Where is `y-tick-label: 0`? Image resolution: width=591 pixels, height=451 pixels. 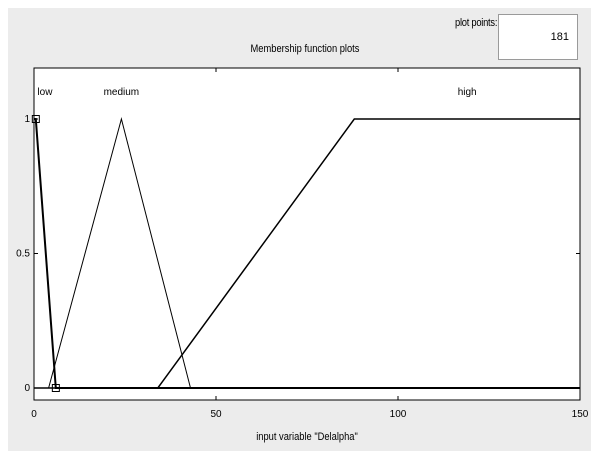
y-tick-label: 0 is located at coordinates (27, 388).